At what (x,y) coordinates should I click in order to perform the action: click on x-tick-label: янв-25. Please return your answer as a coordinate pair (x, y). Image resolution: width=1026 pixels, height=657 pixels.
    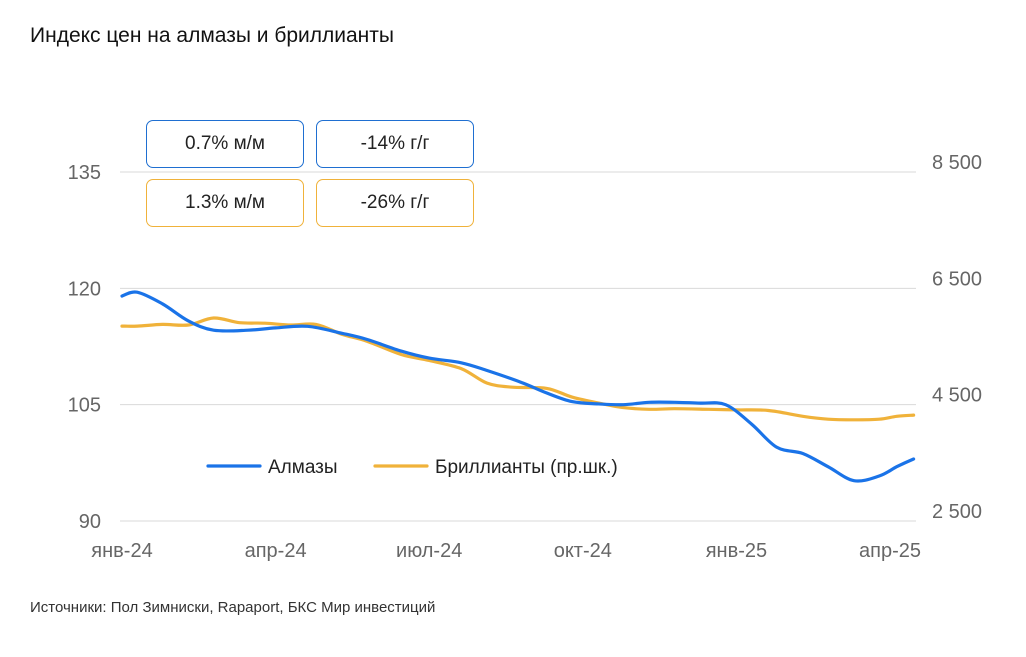
    Looking at the image, I should click on (736, 551).